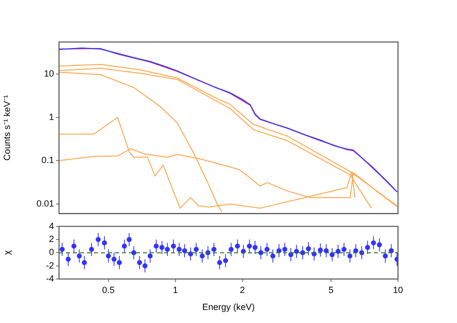 The height and width of the screenshot is (323, 457). Describe the element at coordinates (51, 225) in the screenshot. I see `y-tick-label: 4` at that location.